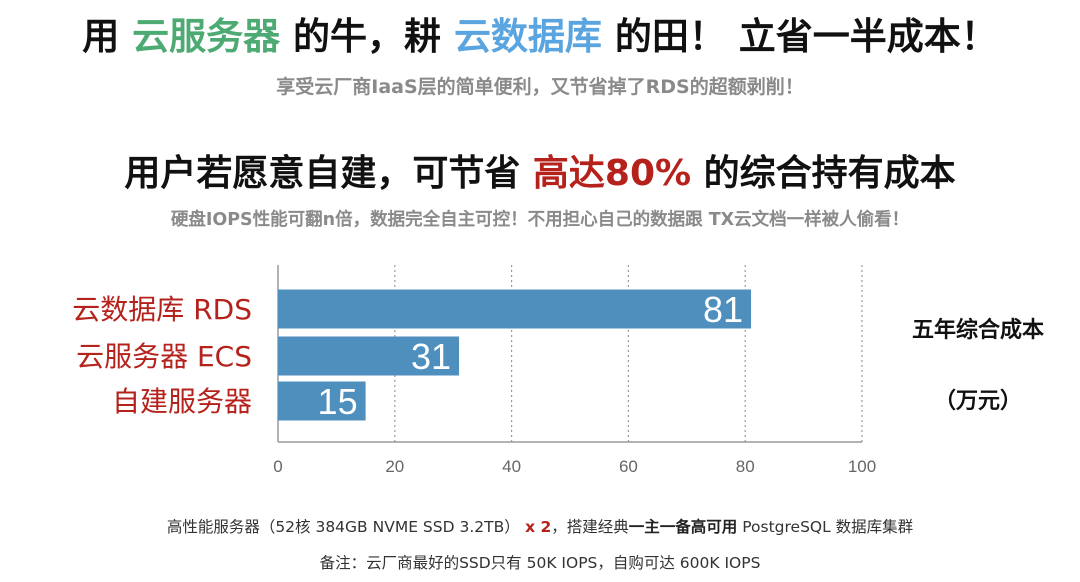 This screenshot has height=582, width=1080. Describe the element at coordinates (540, 563) in the screenshot. I see `footer-note: 备注：云厂商最好的SSD只有 50K IOPS，自购可达 600K IOPS` at that location.